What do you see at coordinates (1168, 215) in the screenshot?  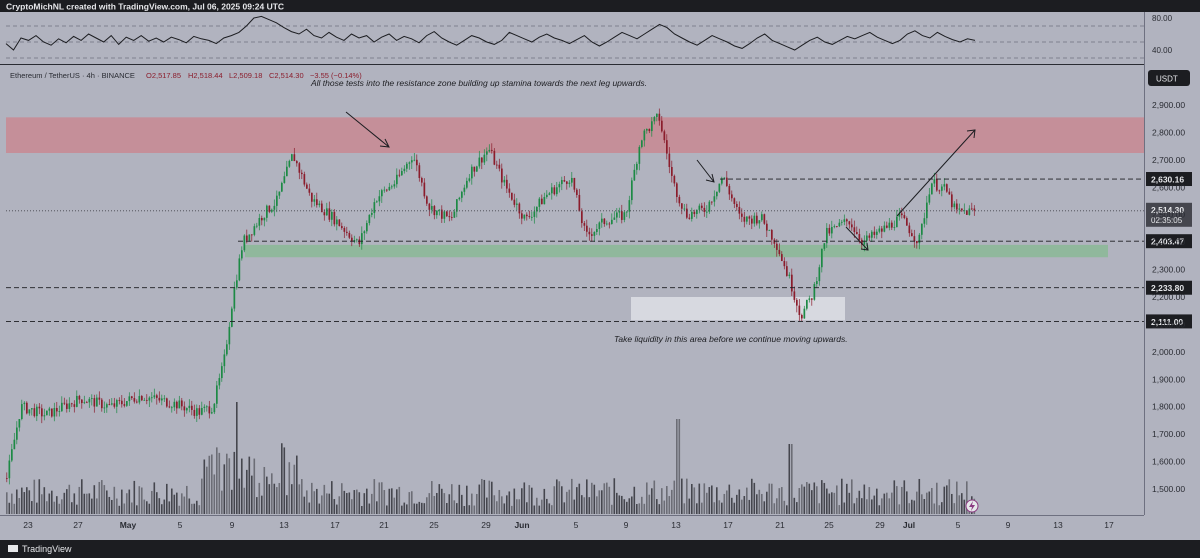 I see `y-tick-label: 2,500.00` at bounding box center [1168, 215].